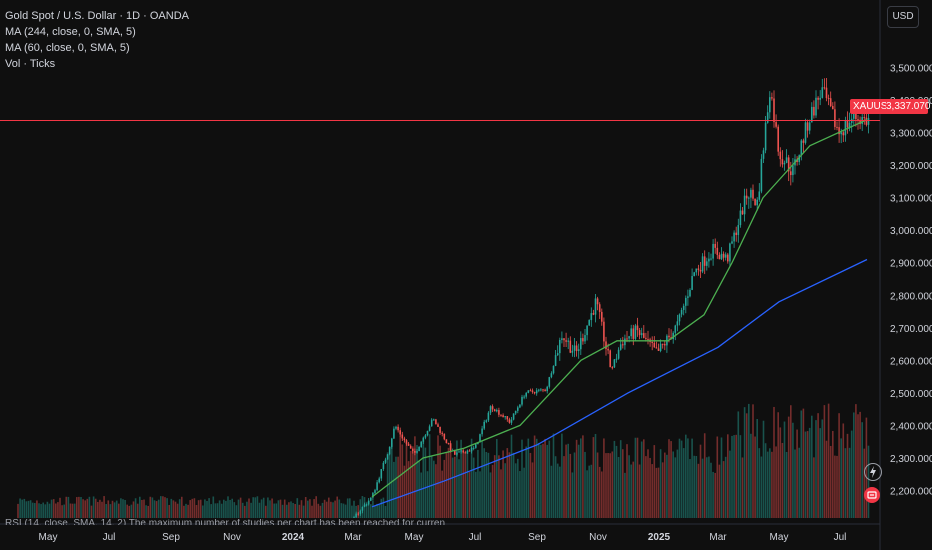 The width and height of the screenshot is (932, 550). I want to click on y-tick-label: 3,300.000, so click(911, 134).